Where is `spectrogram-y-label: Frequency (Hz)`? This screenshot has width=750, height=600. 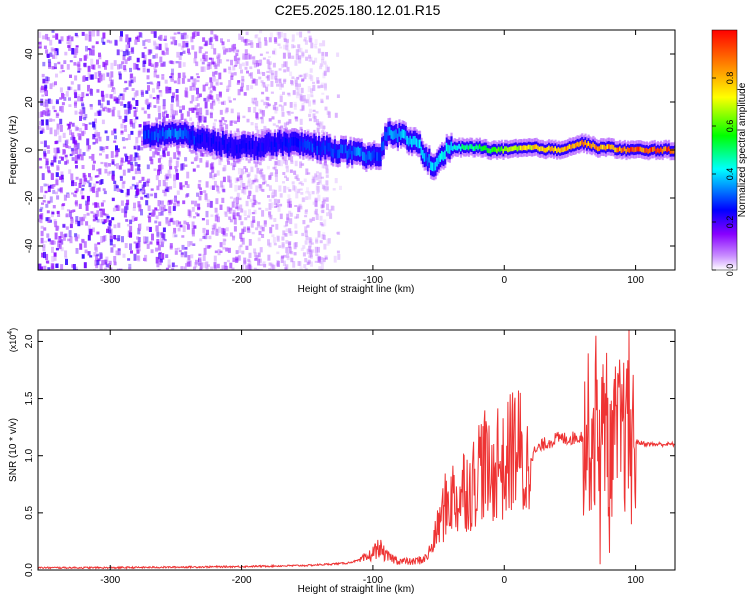
spectrogram-y-label: Frequency (Hz) is located at coordinates (13, 150).